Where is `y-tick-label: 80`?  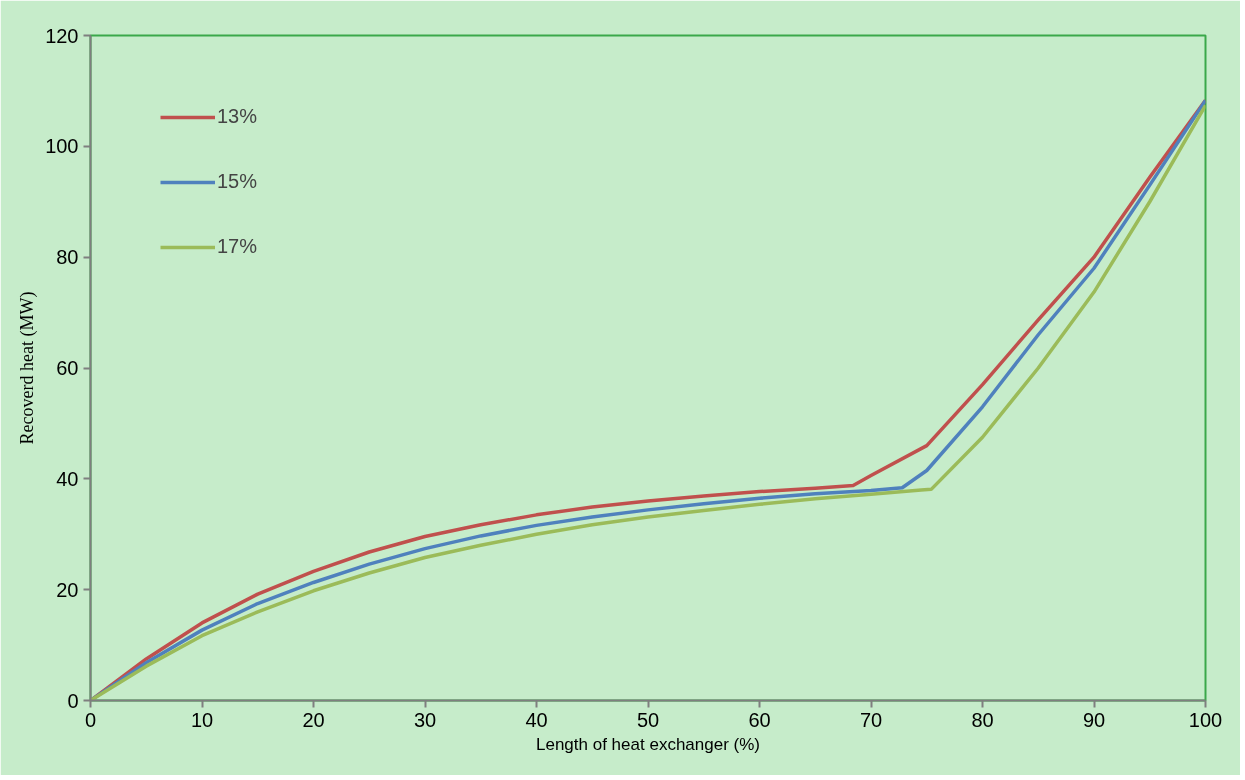 y-tick-label: 80 is located at coordinates (67, 257).